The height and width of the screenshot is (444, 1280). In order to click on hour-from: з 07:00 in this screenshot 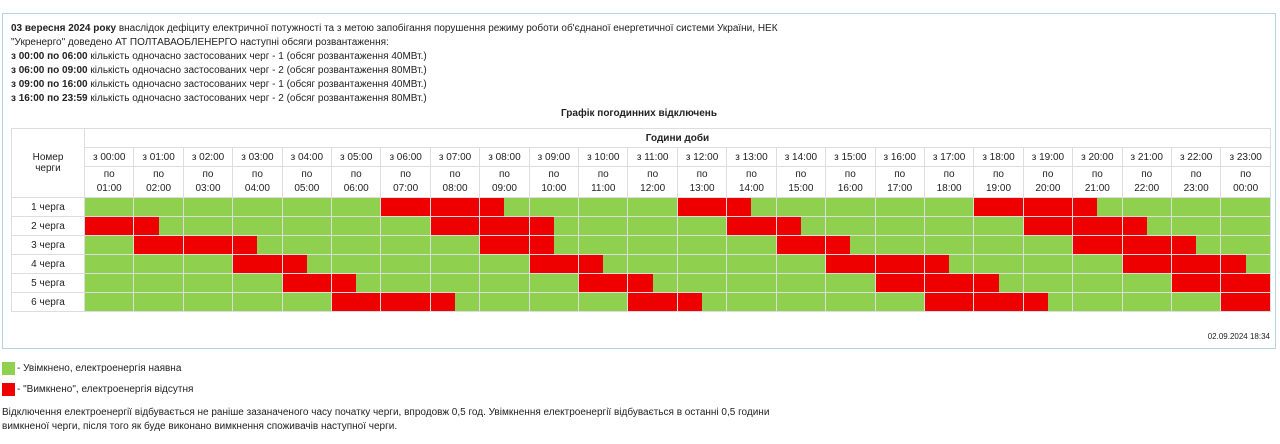, I will do `click(455, 157)`.